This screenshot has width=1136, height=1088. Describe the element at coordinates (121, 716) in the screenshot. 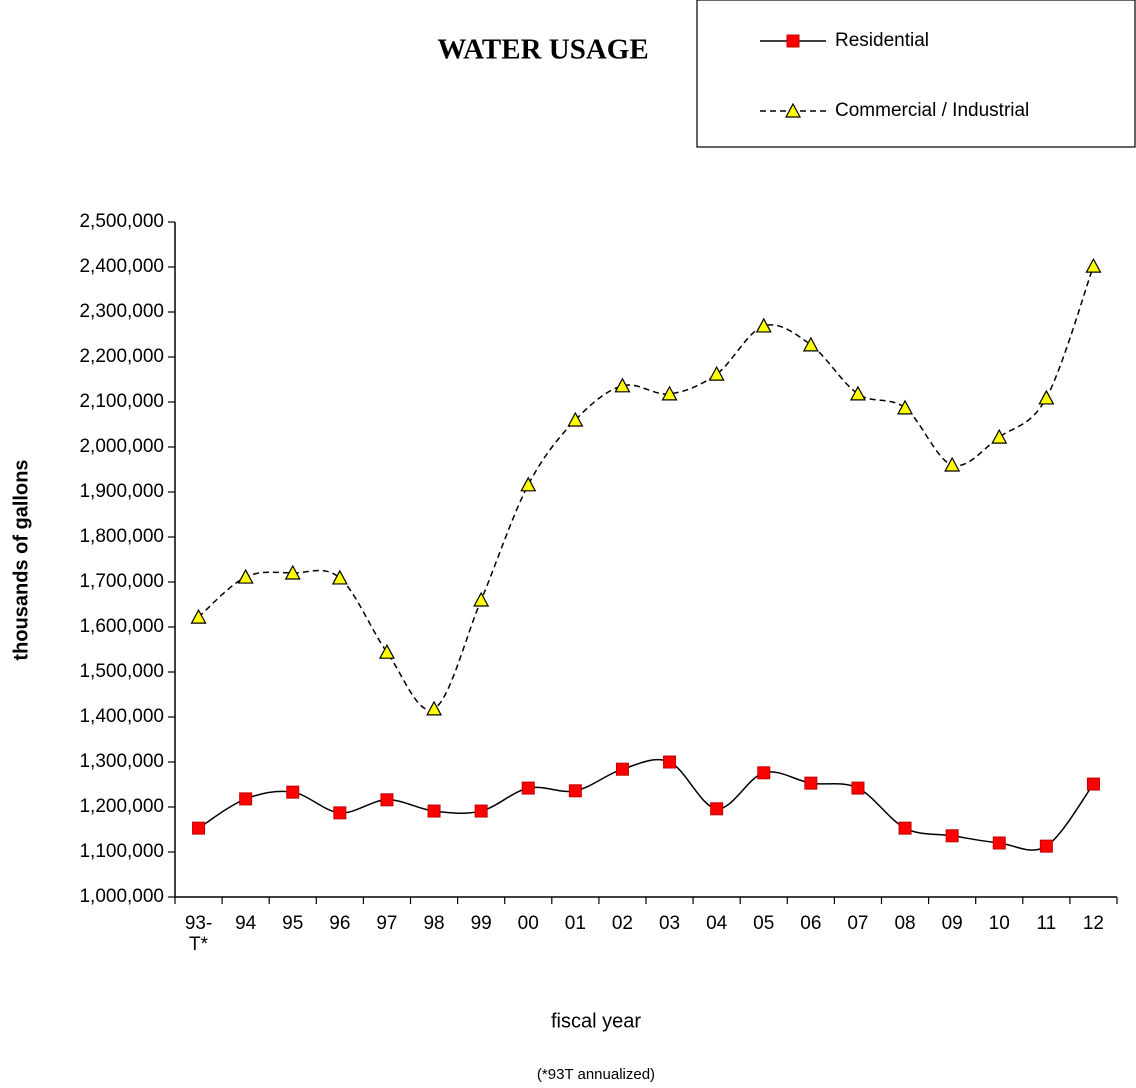

I see `y-tick-label: 1,400,000` at that location.